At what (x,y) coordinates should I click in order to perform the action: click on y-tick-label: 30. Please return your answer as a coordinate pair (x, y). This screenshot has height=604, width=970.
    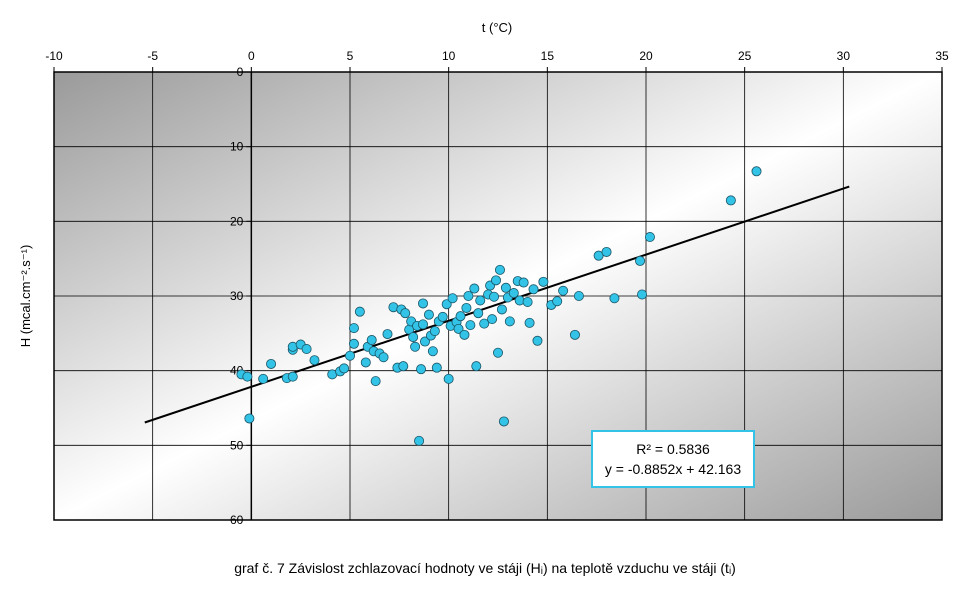
    Looking at the image, I should click on (237, 296).